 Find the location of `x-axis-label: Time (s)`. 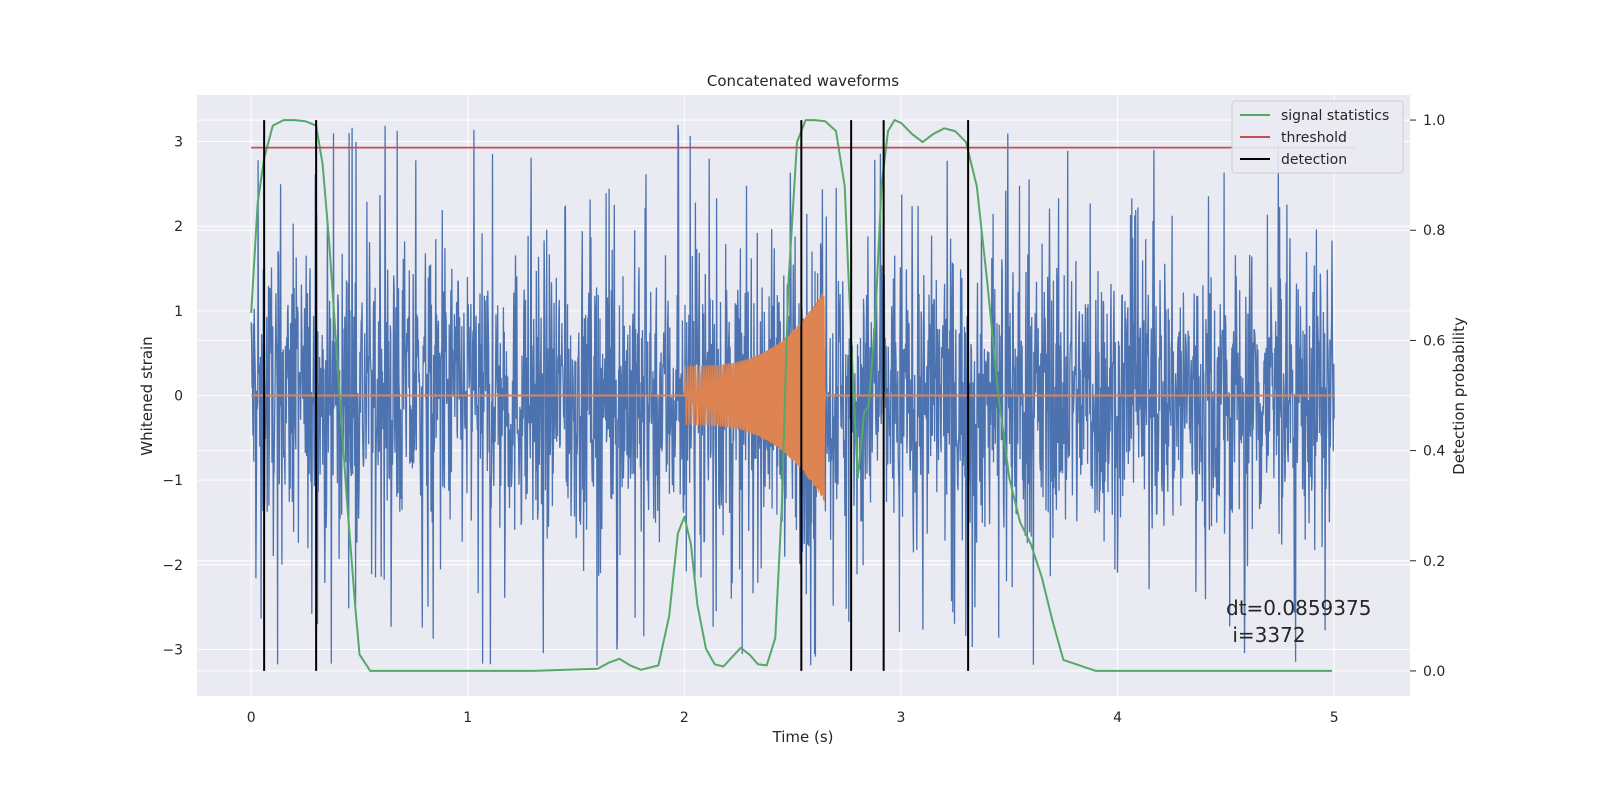

x-axis-label: Time (s) is located at coordinates (803, 737).